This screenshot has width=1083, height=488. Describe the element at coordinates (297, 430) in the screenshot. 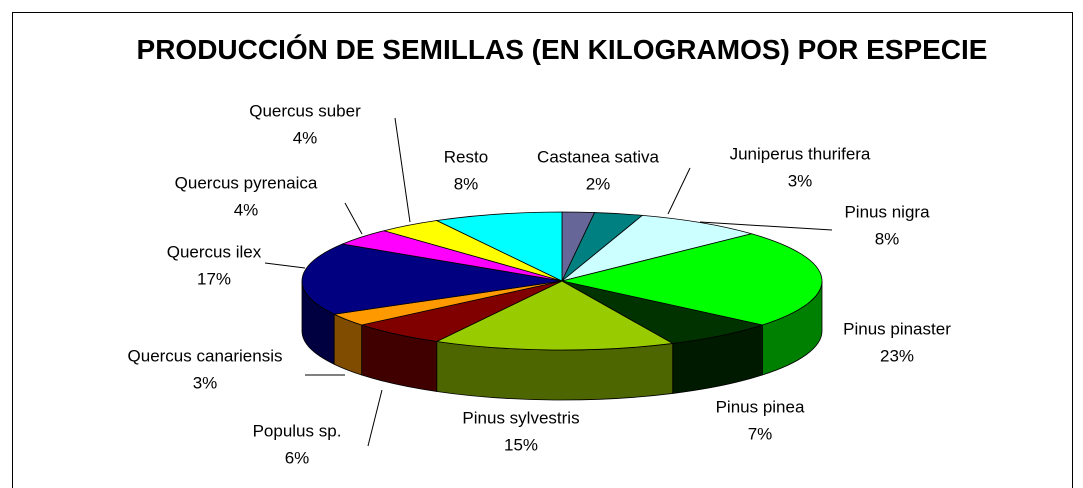

I see `slice-label: Populus sp.` at that location.